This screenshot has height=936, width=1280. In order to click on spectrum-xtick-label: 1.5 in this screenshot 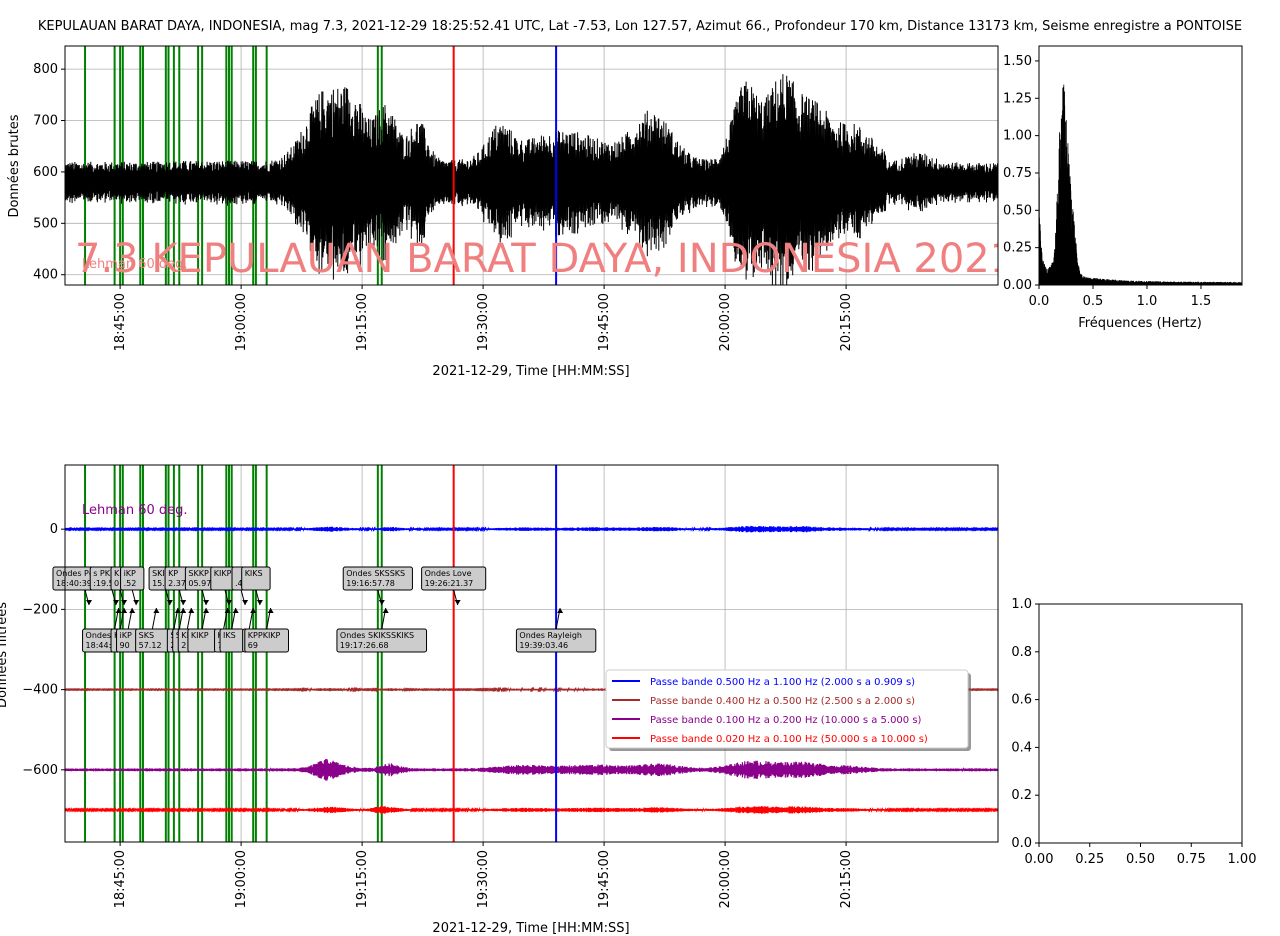, I will do `click(1201, 301)`.